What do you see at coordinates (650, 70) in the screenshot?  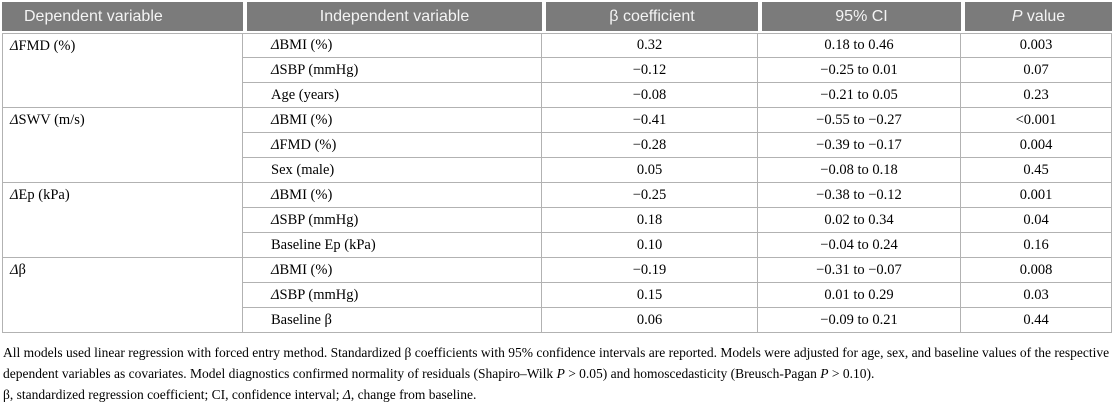 I see `beta-cell: −0.12` at bounding box center [650, 70].